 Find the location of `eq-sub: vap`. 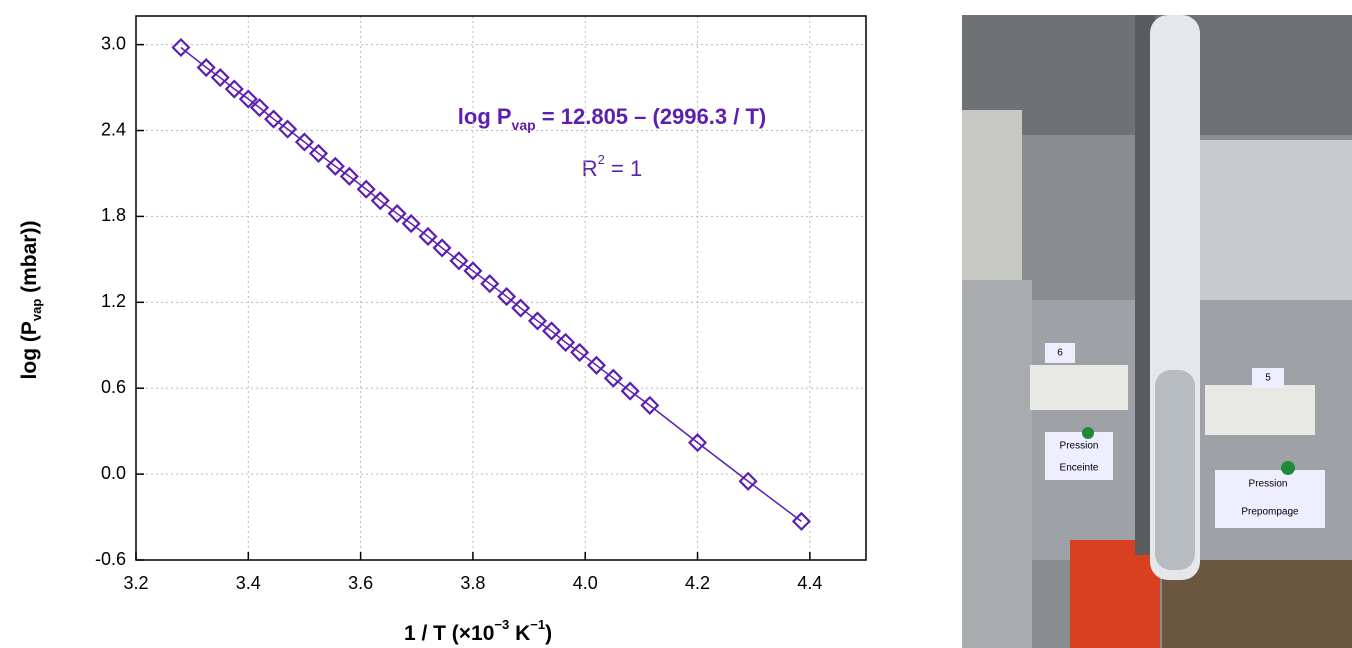

eq-sub: vap is located at coordinates (524, 125).